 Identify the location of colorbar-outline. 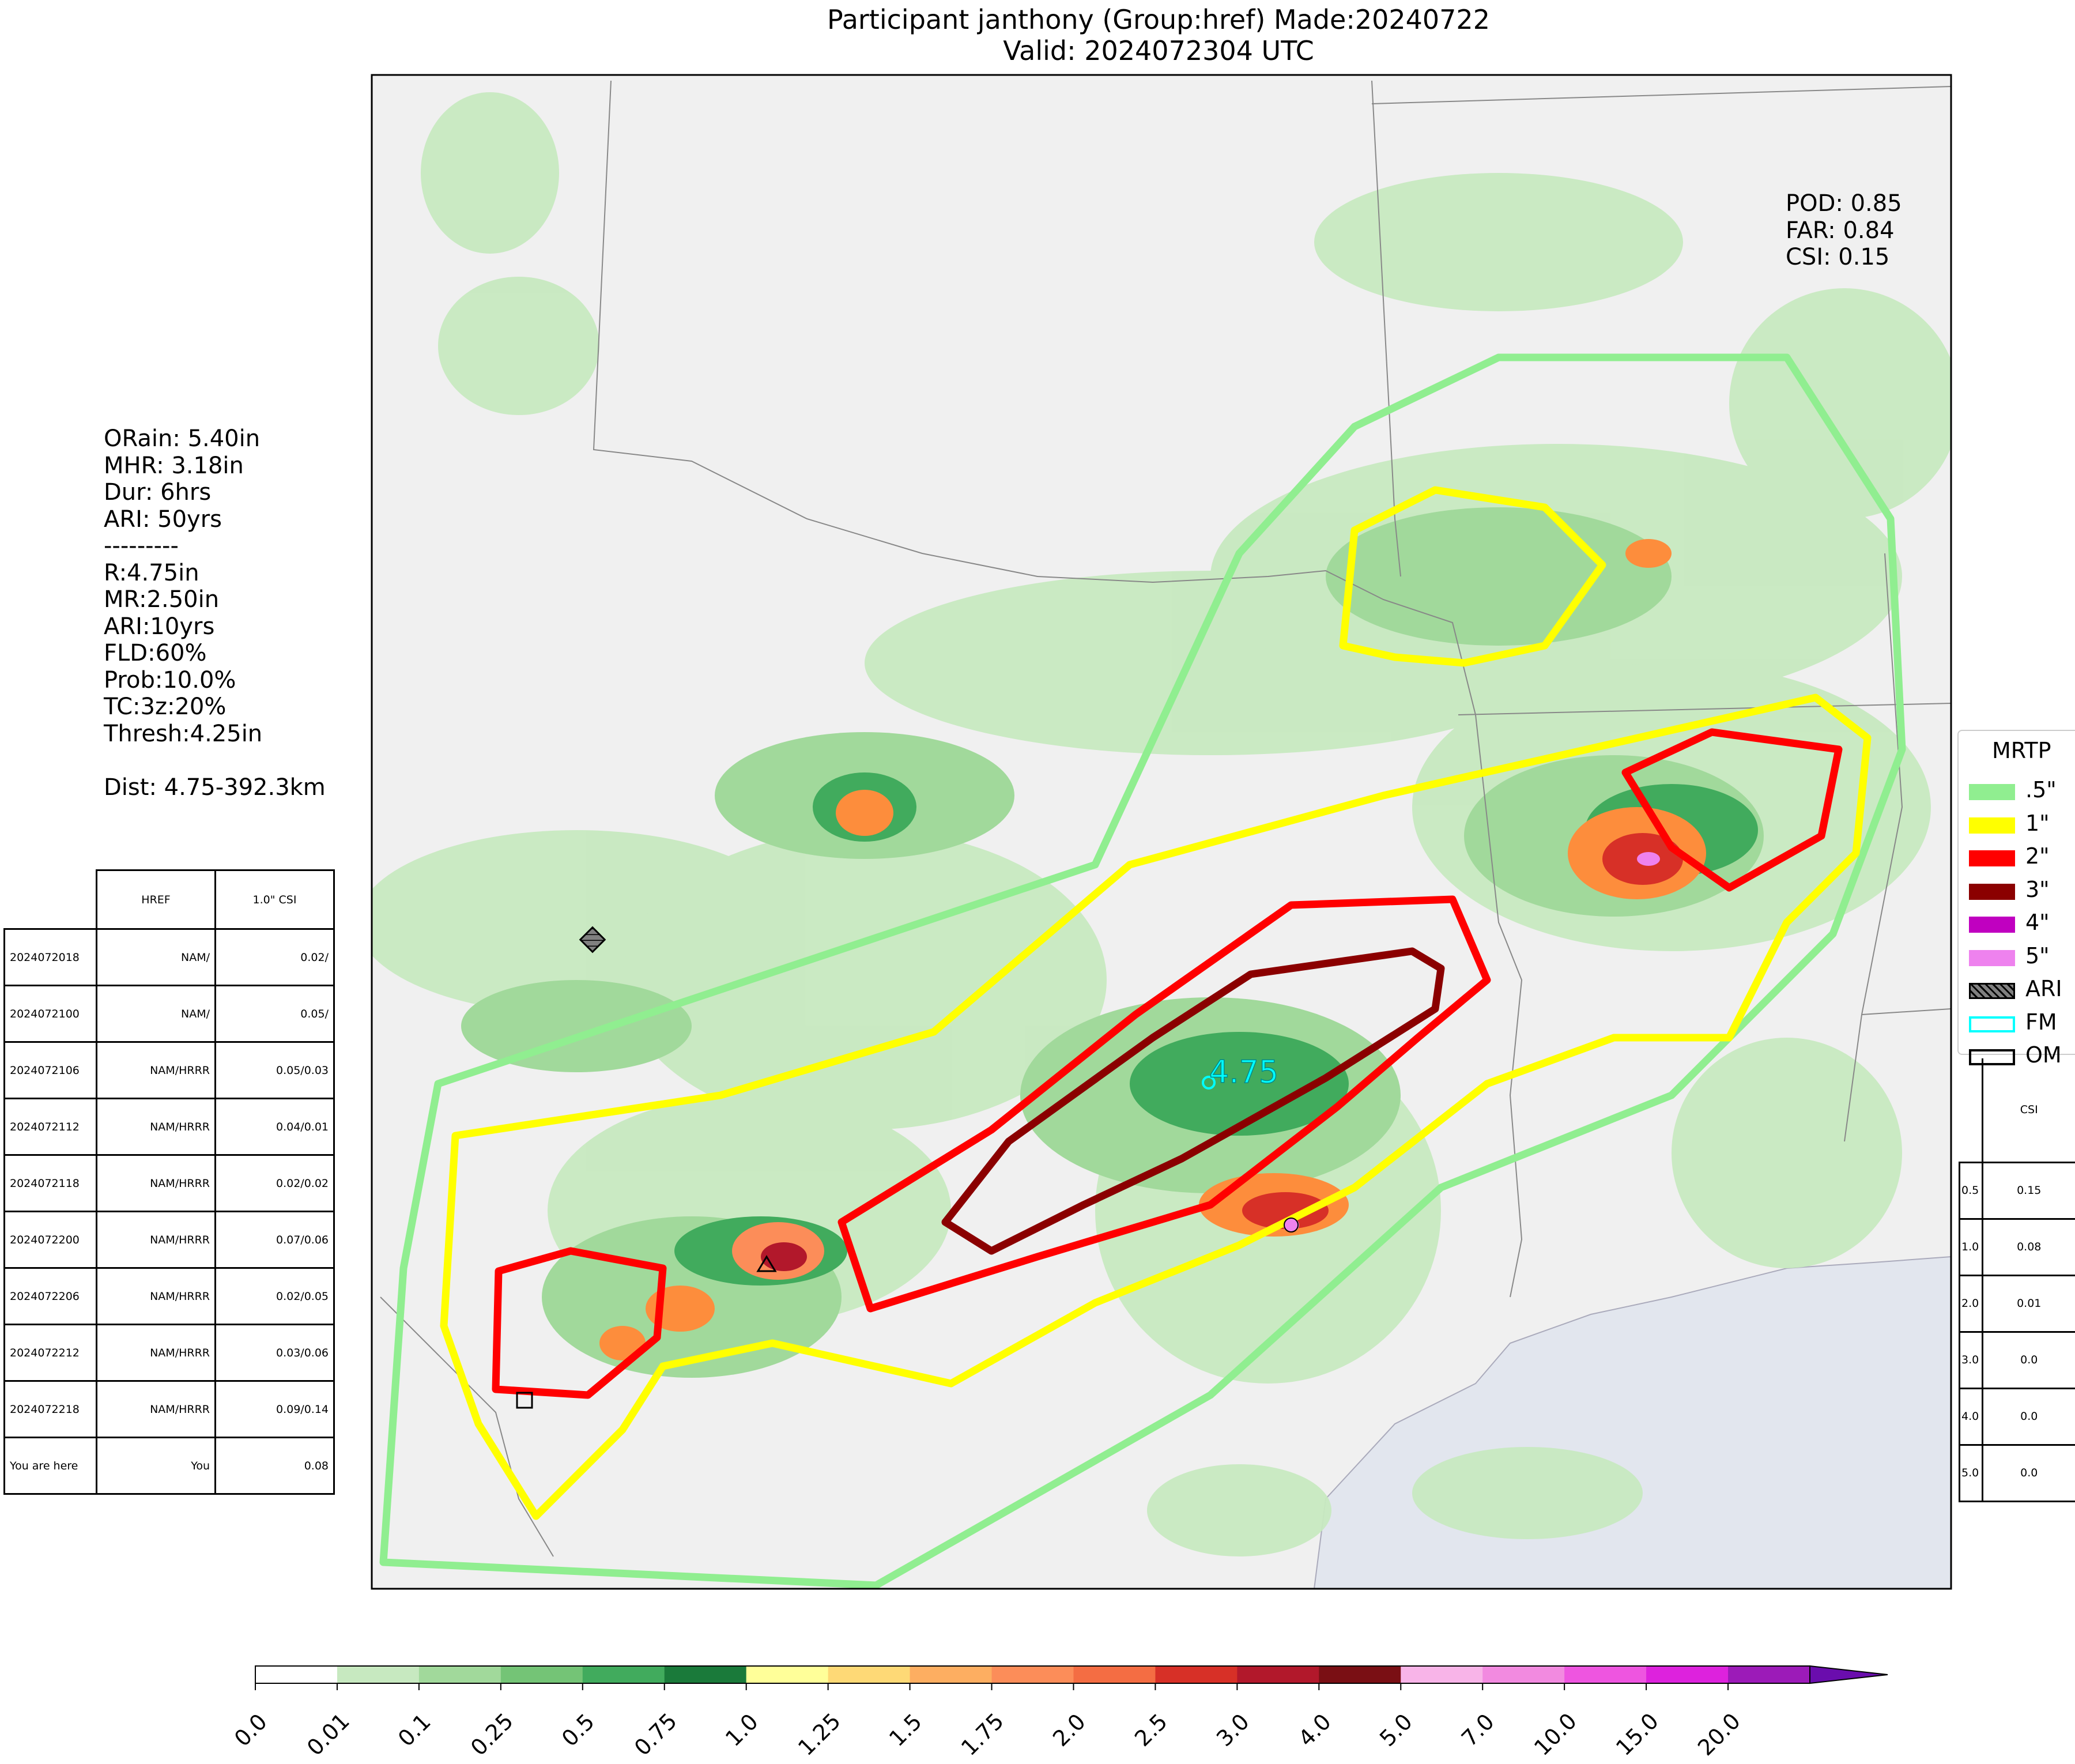
(1032, 1674).